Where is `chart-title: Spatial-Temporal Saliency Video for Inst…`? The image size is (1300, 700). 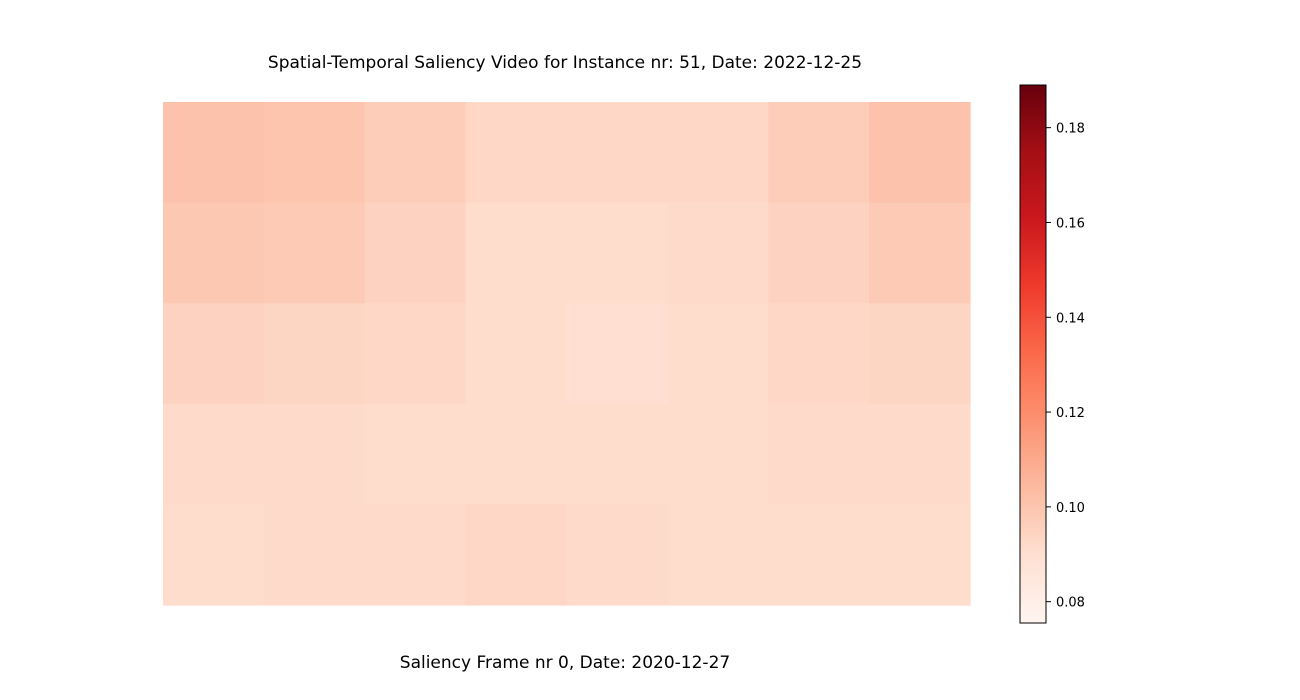 chart-title: Spatial-Temporal Saliency Video for Inst… is located at coordinates (565, 63).